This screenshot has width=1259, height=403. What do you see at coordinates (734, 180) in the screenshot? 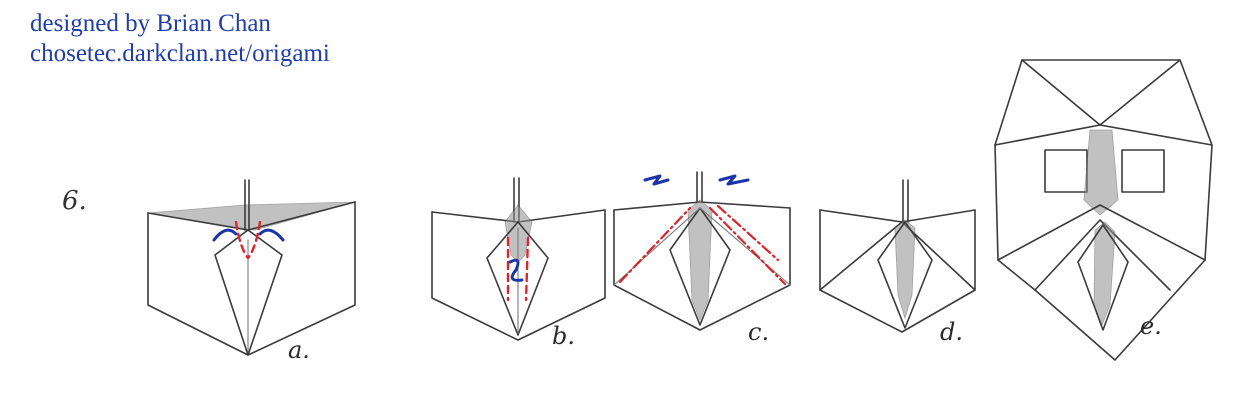
I see `panel-c-right-arrow` at bounding box center [734, 180].